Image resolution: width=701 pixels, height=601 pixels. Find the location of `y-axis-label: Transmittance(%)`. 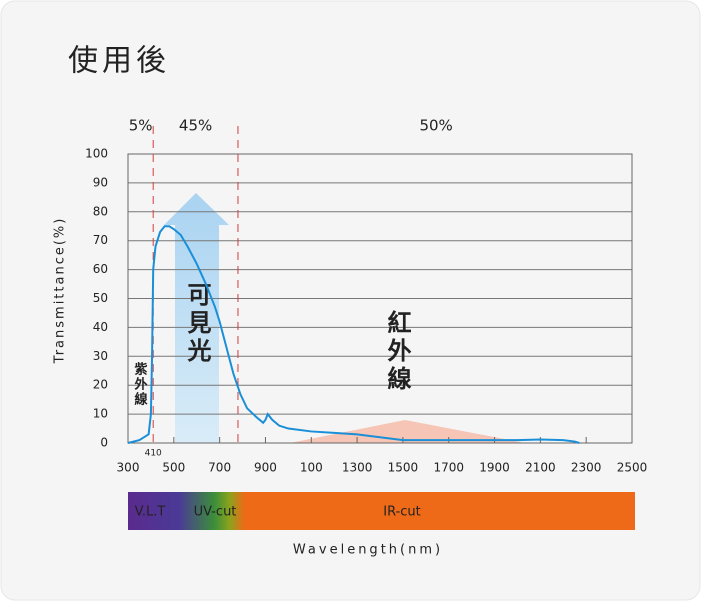

y-axis-label: Transmittance(%) is located at coordinates (60, 291).